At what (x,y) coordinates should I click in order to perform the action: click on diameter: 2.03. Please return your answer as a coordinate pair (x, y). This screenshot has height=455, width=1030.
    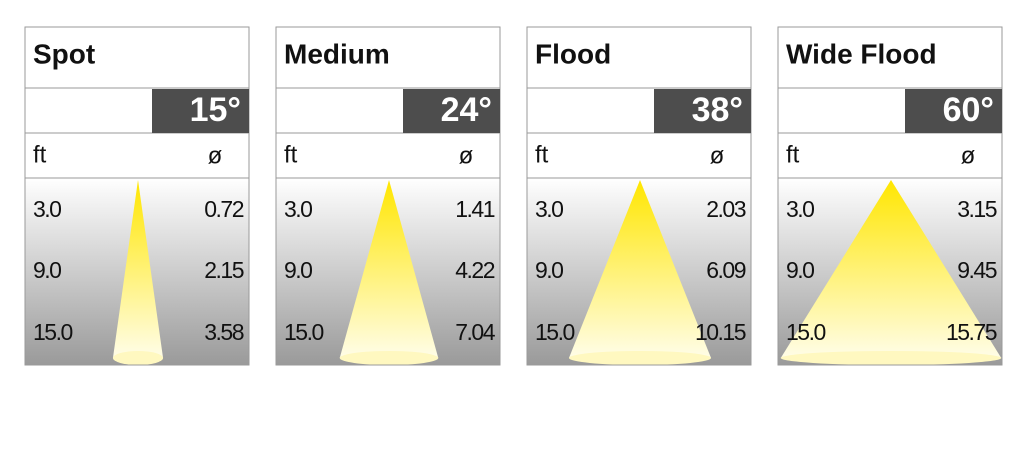
    Looking at the image, I should click on (725, 209).